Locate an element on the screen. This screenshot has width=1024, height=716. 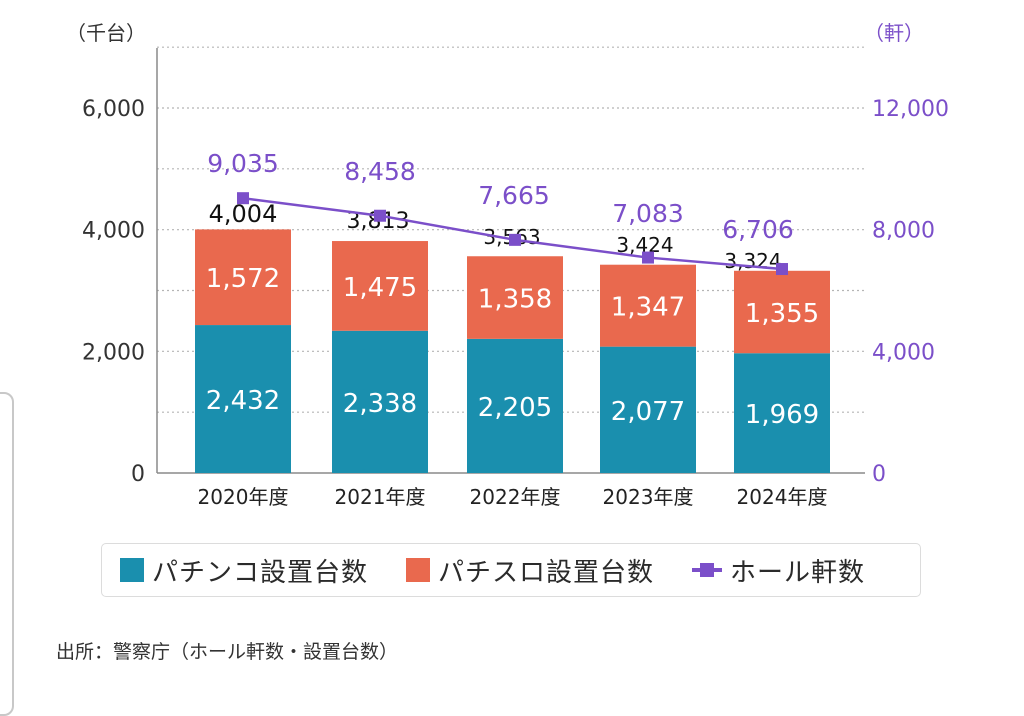
x-axis-tick-label: 2020年度 is located at coordinates (243, 497).